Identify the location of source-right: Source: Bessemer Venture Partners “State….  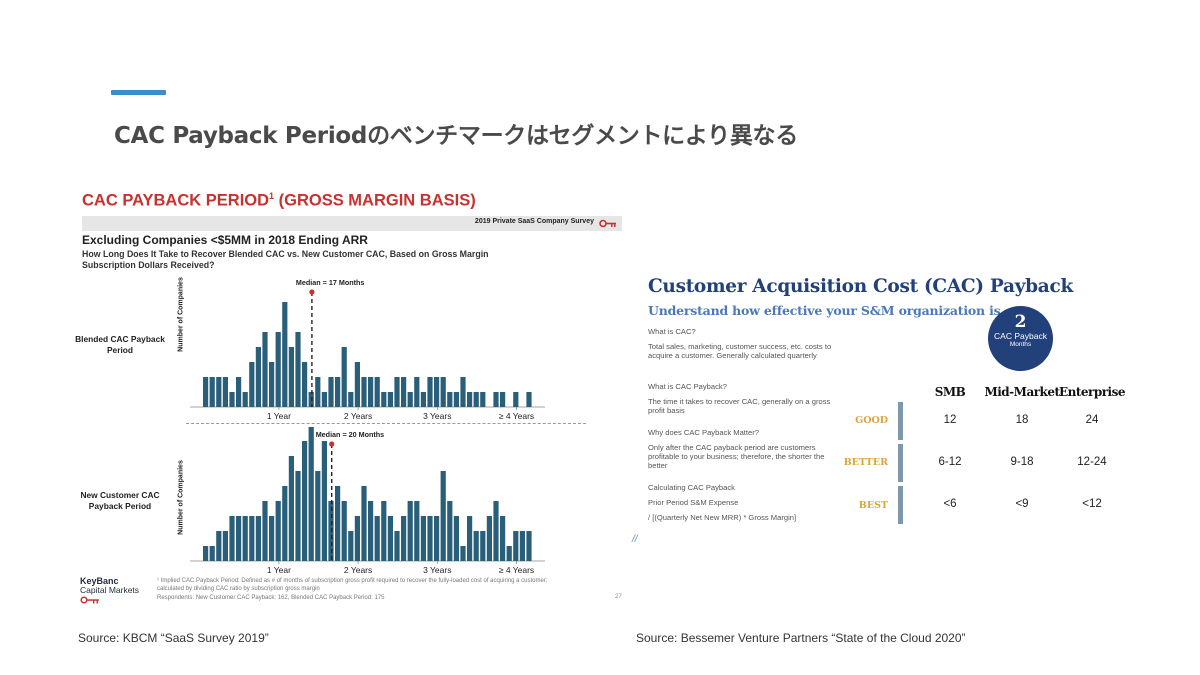
(801, 638).